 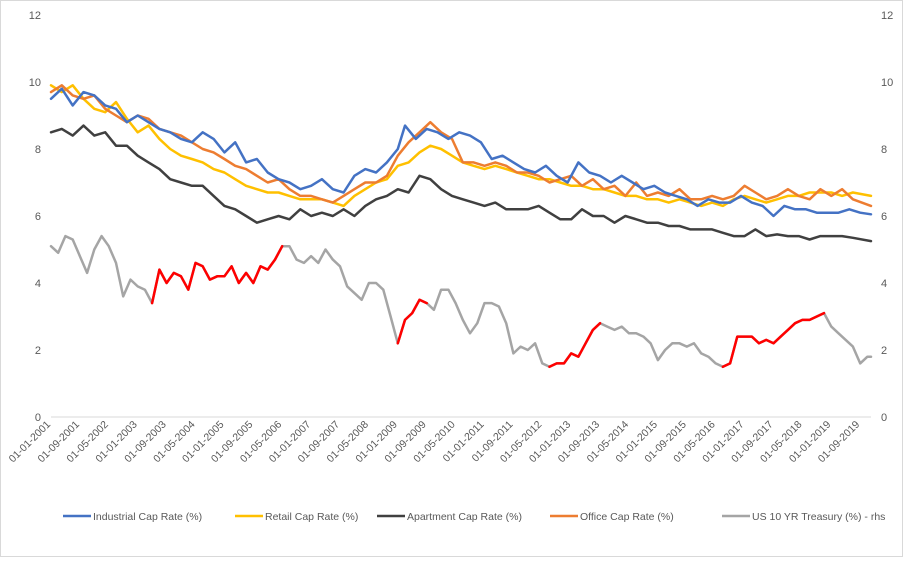 What do you see at coordinates (884, 284) in the screenshot?
I see `y2-tick-label: 4` at bounding box center [884, 284].